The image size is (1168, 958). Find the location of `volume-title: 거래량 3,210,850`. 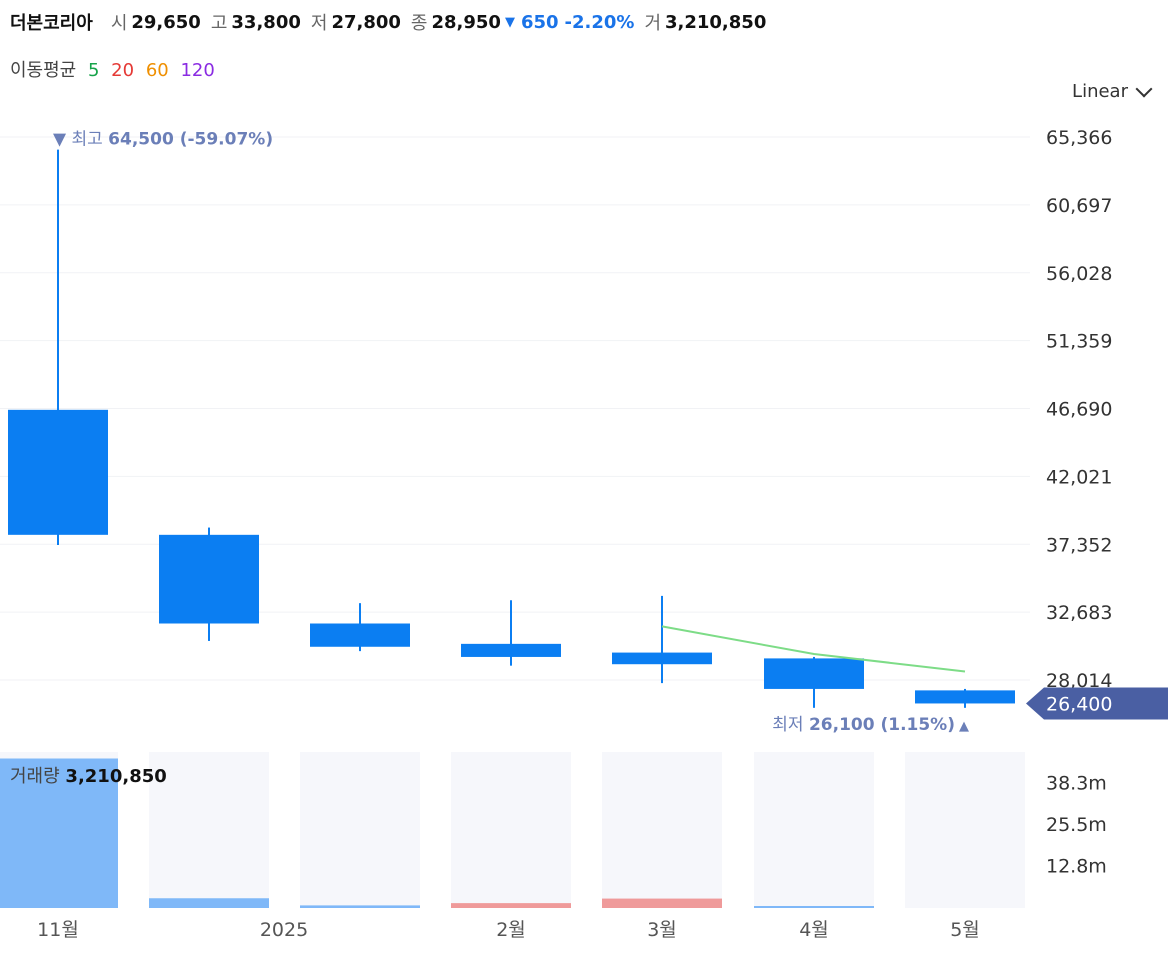

volume-title: 거래량 3,210,850 is located at coordinates (88, 775).